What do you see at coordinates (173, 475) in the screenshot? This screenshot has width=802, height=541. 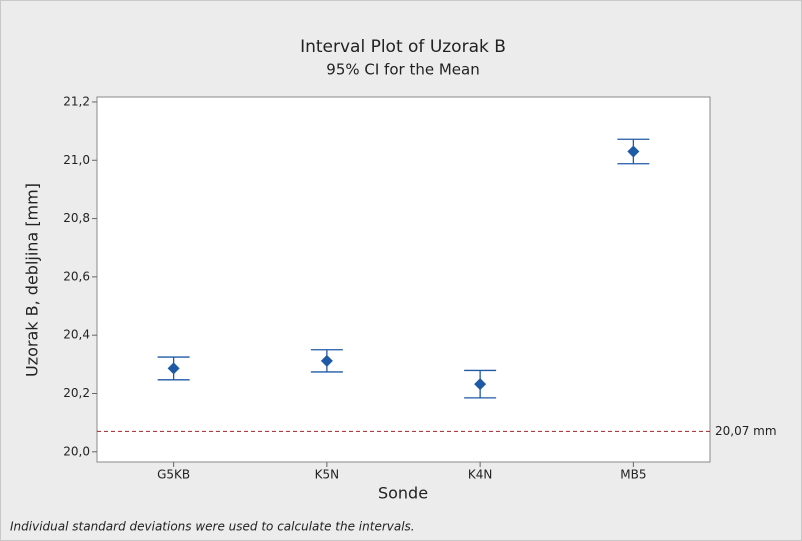 I see `x-tick-label: G5KB` at bounding box center [173, 475].